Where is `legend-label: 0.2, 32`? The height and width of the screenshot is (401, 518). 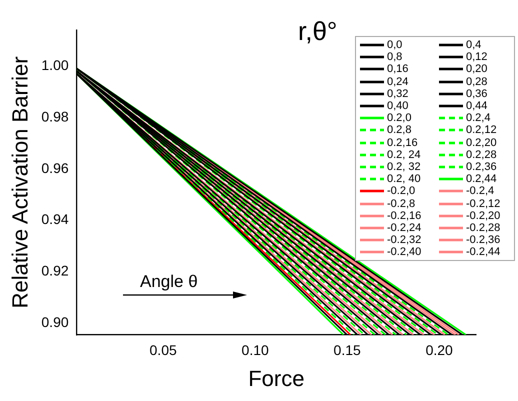 legend-label: 0.2, 32 is located at coordinates (404, 166).